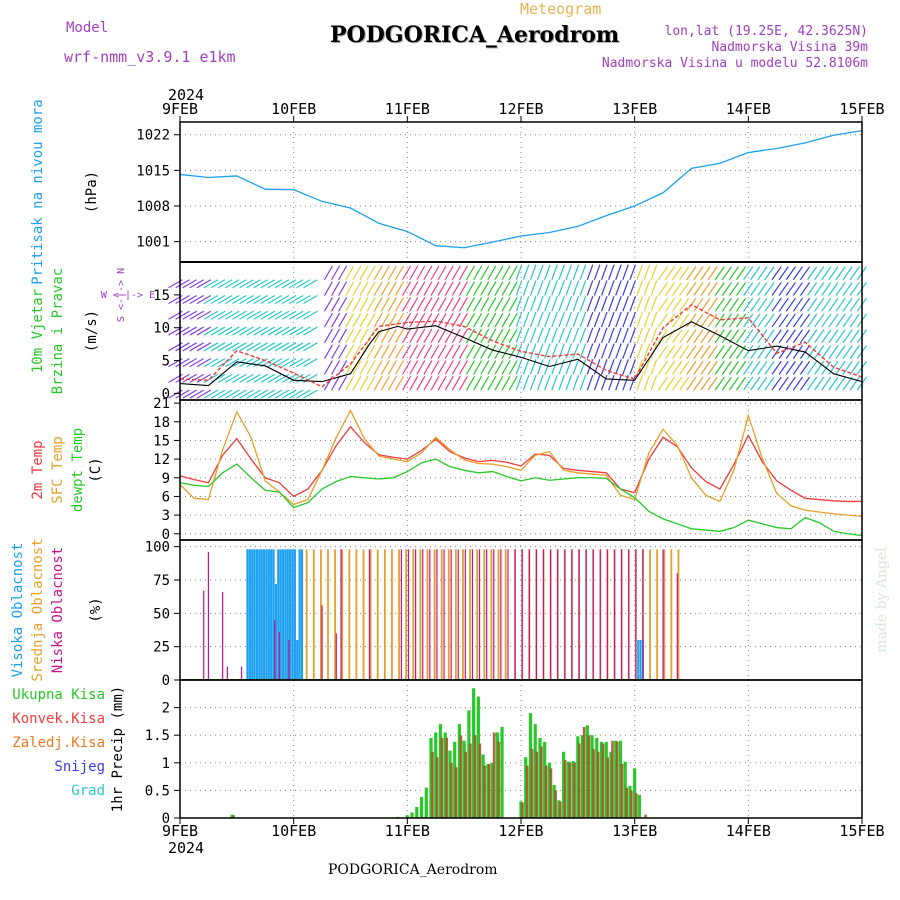  I want to click on wind-speed-line, so click(521, 354).